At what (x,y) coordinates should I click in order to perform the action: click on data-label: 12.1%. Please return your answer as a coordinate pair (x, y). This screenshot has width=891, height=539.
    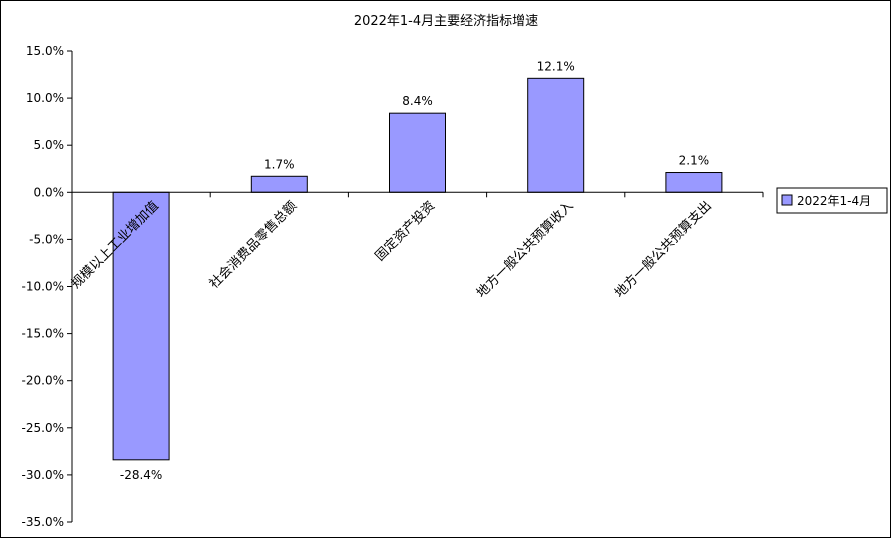
    Looking at the image, I should click on (556, 66).